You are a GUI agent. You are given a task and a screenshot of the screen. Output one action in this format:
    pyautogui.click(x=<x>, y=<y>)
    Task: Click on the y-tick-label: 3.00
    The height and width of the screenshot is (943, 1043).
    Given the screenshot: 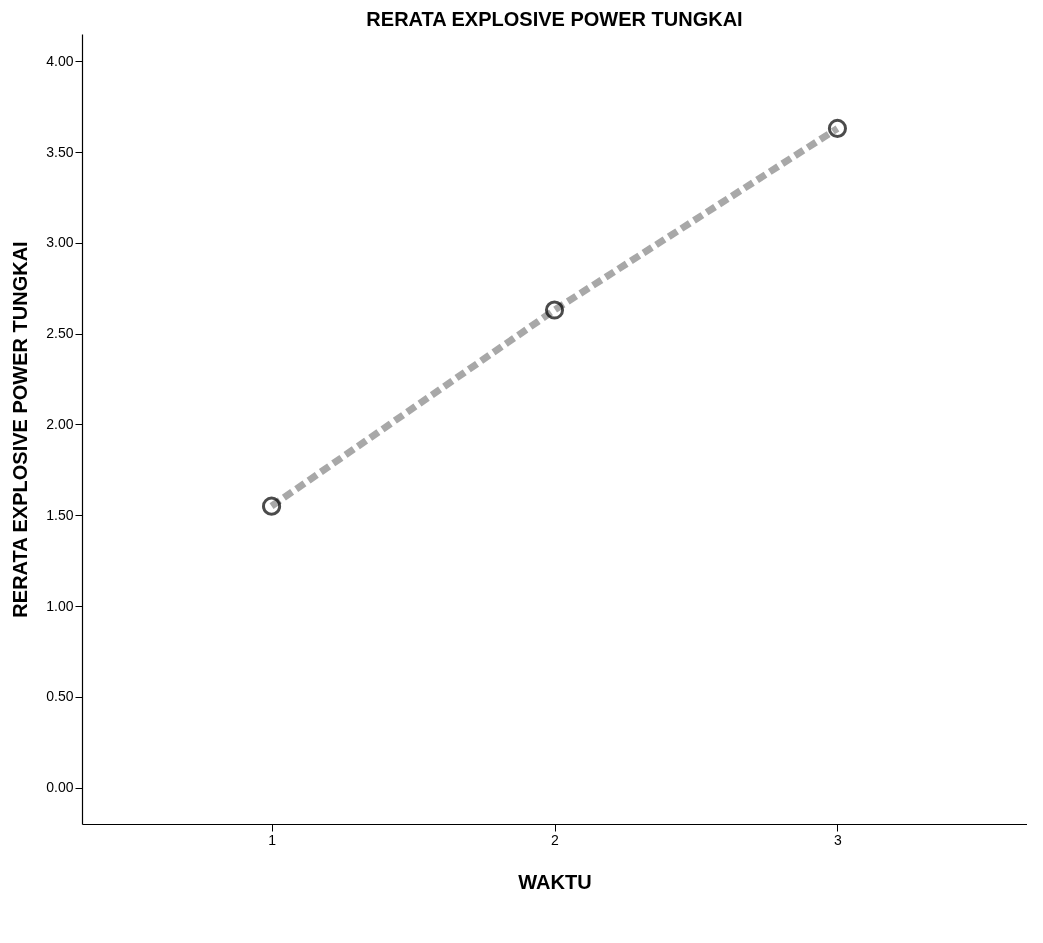 What is the action you would take?
    pyautogui.click(x=60, y=242)
    